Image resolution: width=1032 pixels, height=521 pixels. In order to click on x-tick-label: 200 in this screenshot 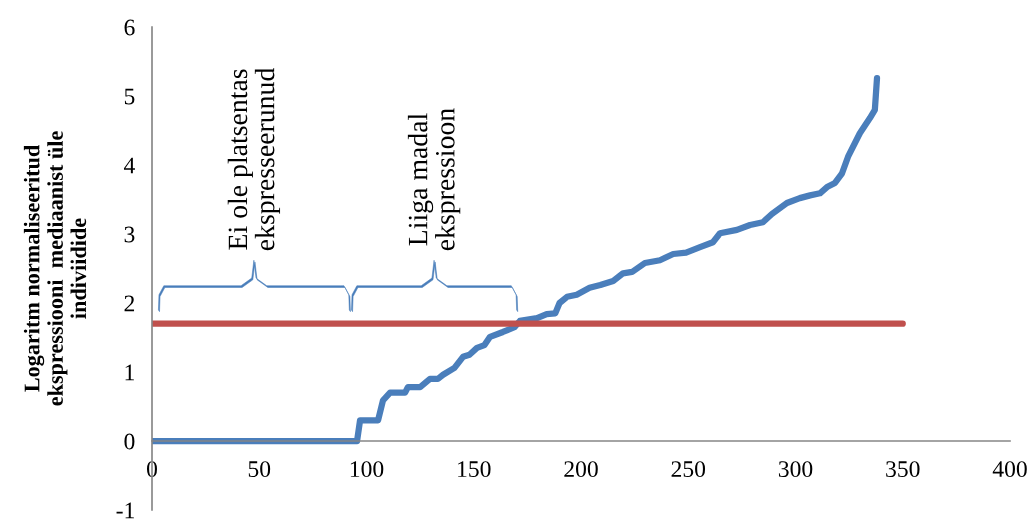, I will do `click(581, 469)`.